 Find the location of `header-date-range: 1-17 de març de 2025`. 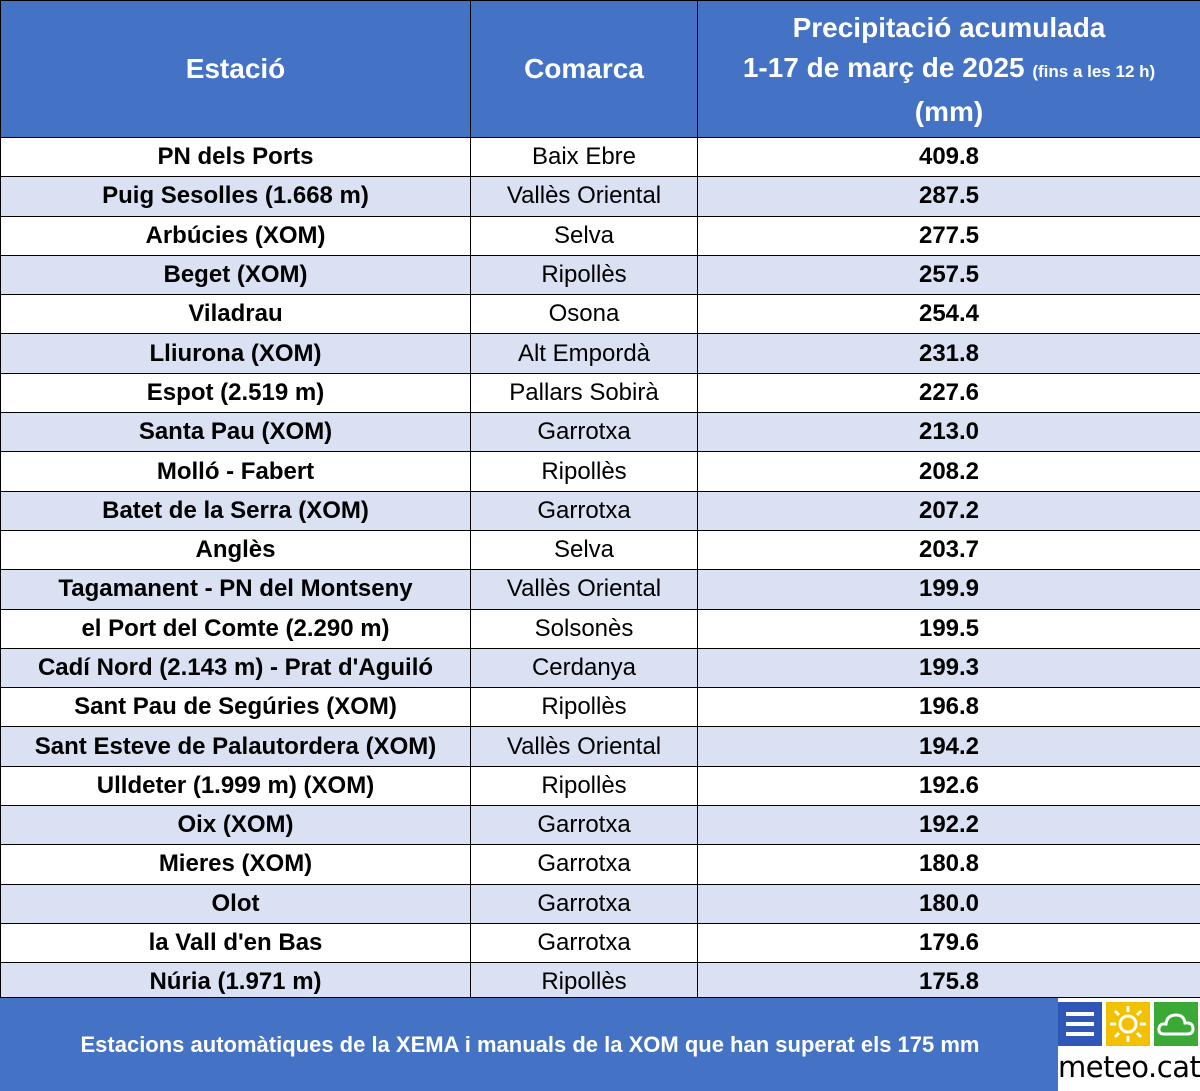

header-date-range: 1-17 de març de 2025 is located at coordinates (883, 67).